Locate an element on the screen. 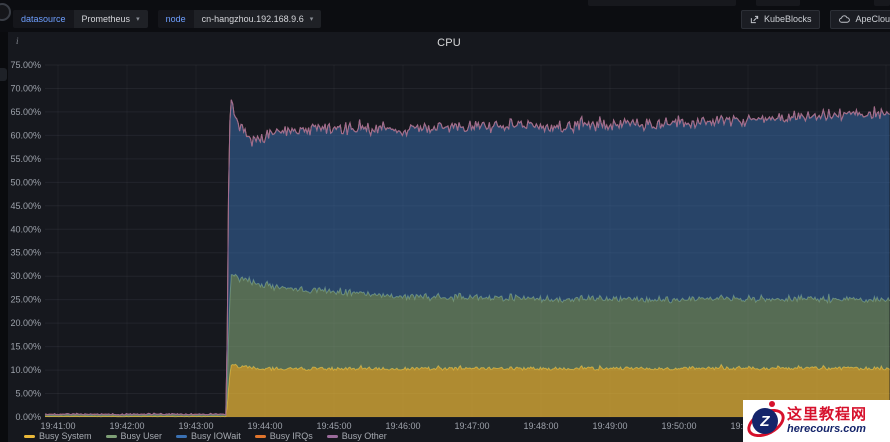 The width and height of the screenshot is (890, 442). svg-text: 65.00% is located at coordinates (25, 112).